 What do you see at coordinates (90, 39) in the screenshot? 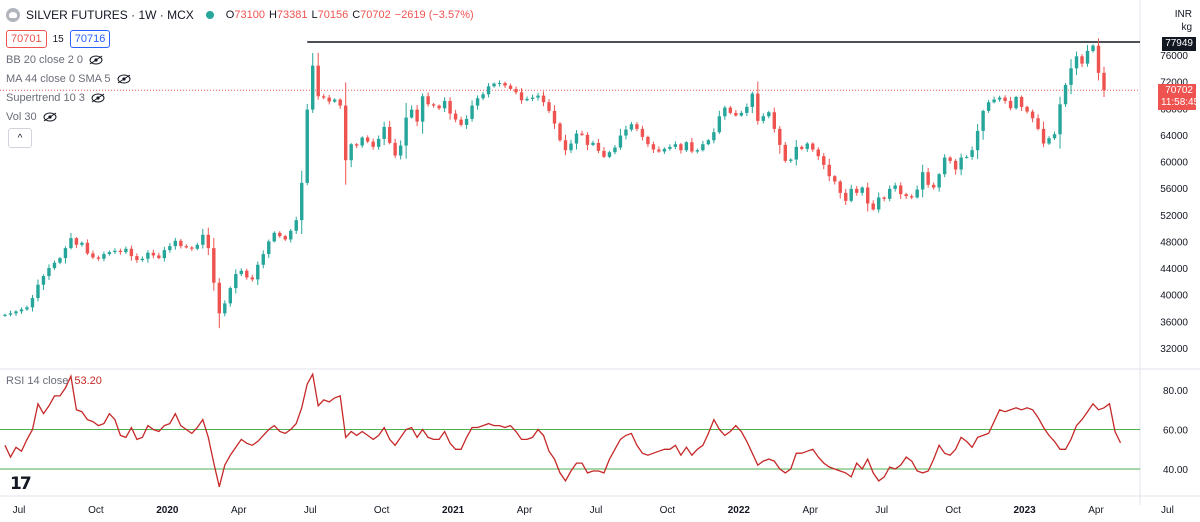
I see `buy-price-box: 70716` at bounding box center [90, 39].